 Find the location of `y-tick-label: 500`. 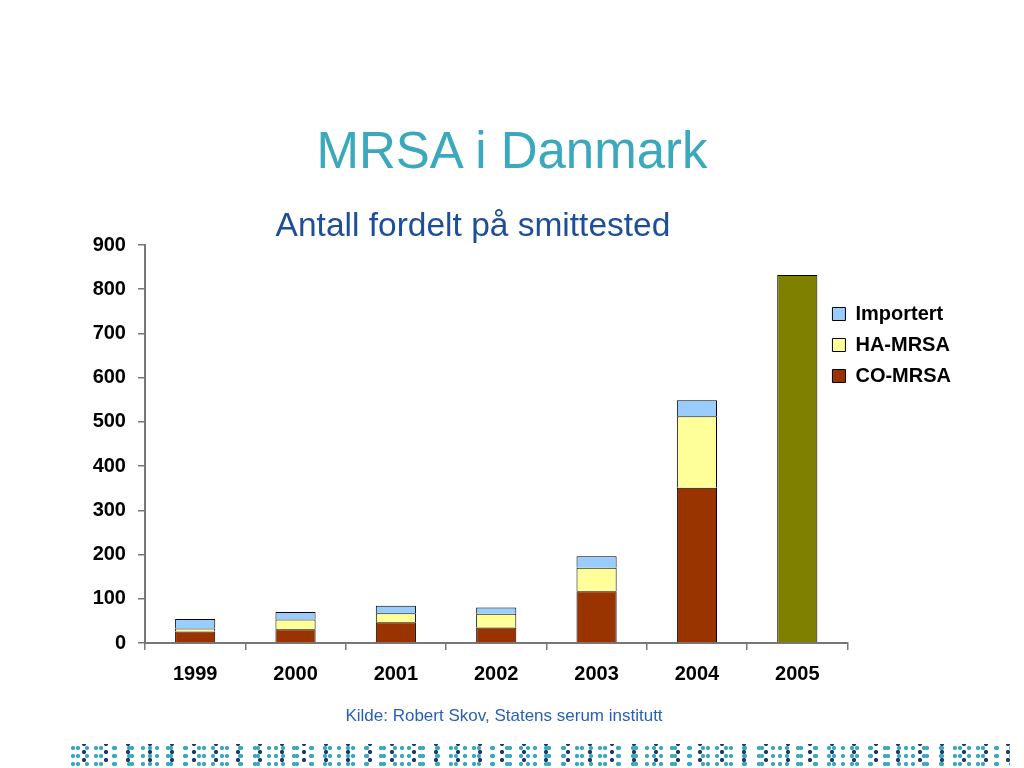

y-tick-label: 500 is located at coordinates (109, 420).